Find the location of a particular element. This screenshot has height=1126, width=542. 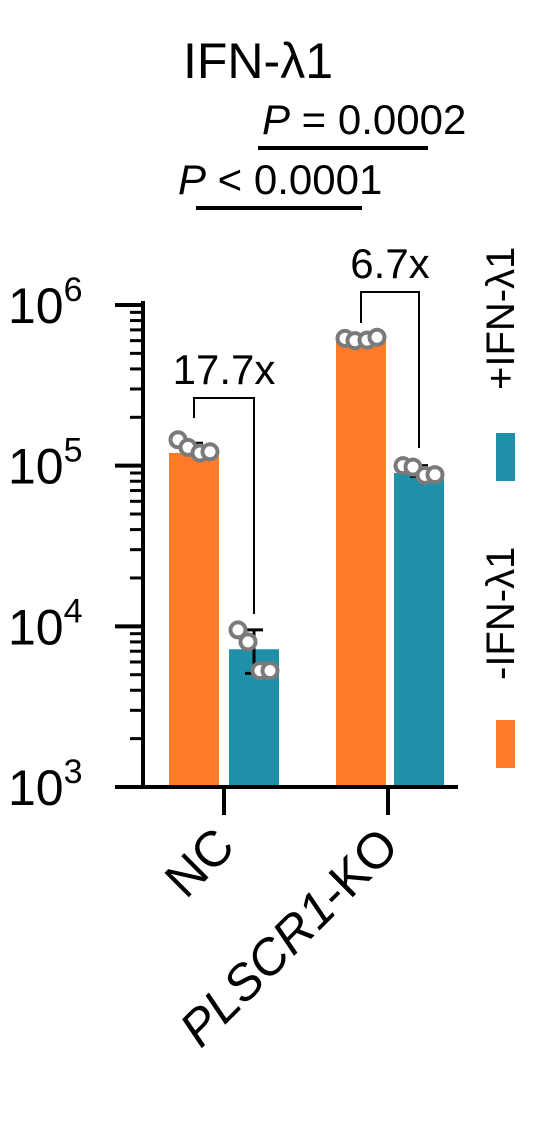

fold-change-label: 6.7x is located at coordinates (389, 263).